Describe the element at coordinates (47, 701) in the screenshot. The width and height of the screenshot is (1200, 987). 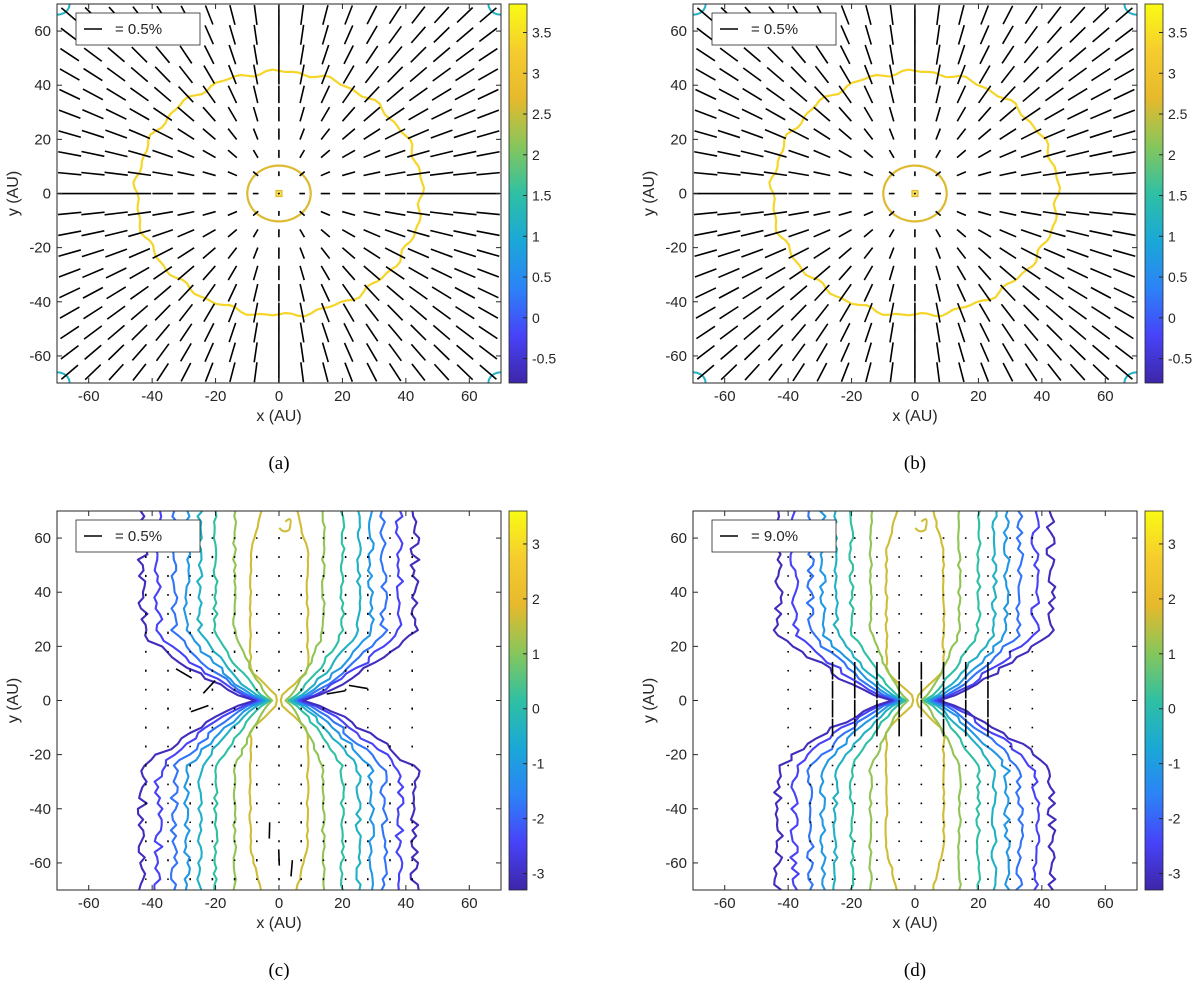
I see `y-tick-label: 0` at that location.